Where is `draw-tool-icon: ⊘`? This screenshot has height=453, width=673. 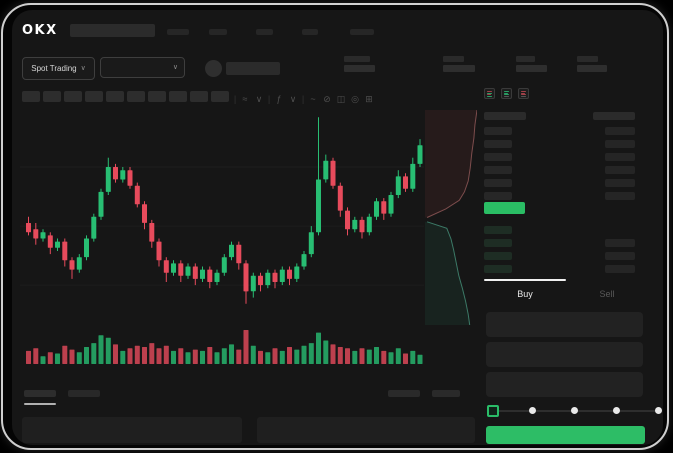 draw-tool-icon: ⊘ is located at coordinates (327, 99).